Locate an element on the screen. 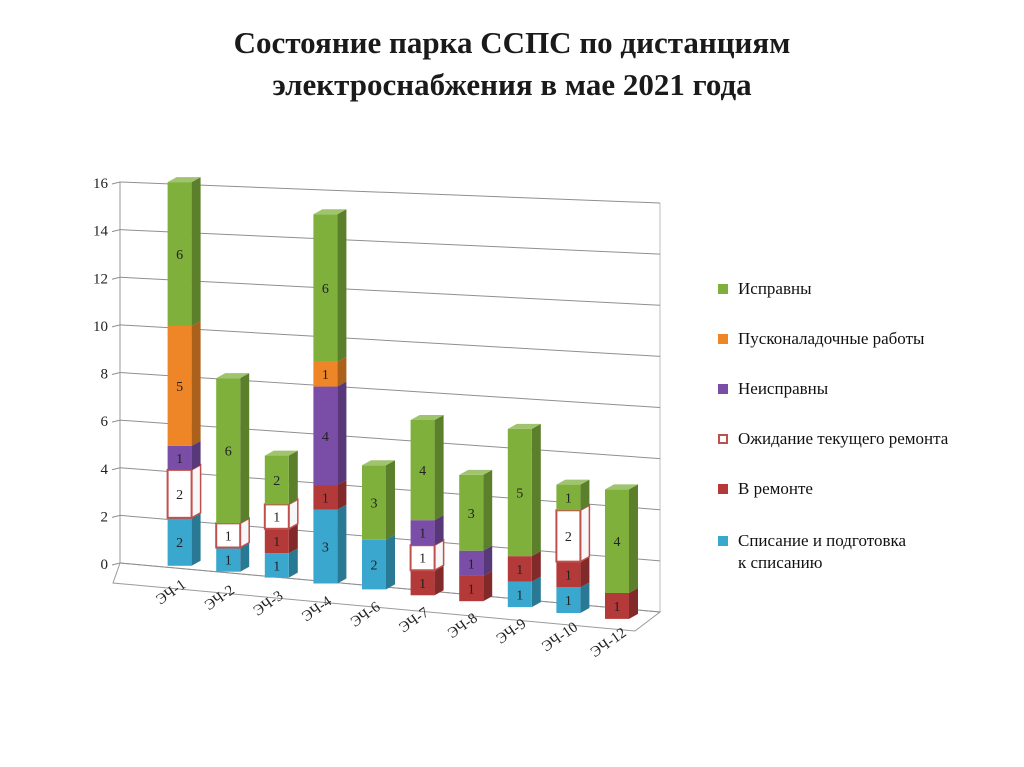 This screenshot has width=1024, height=767. x-tick-label: ЭЧ-10 is located at coordinates (560, 637).